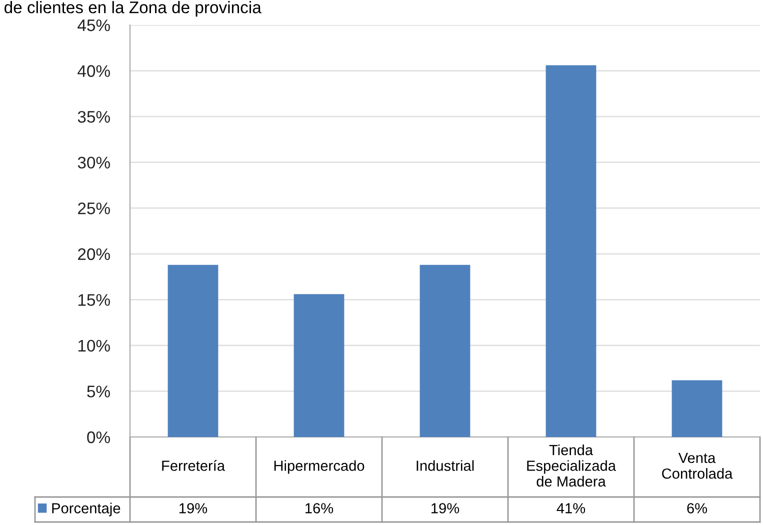  I want to click on x-tick-label: Ferretería, so click(194, 465).